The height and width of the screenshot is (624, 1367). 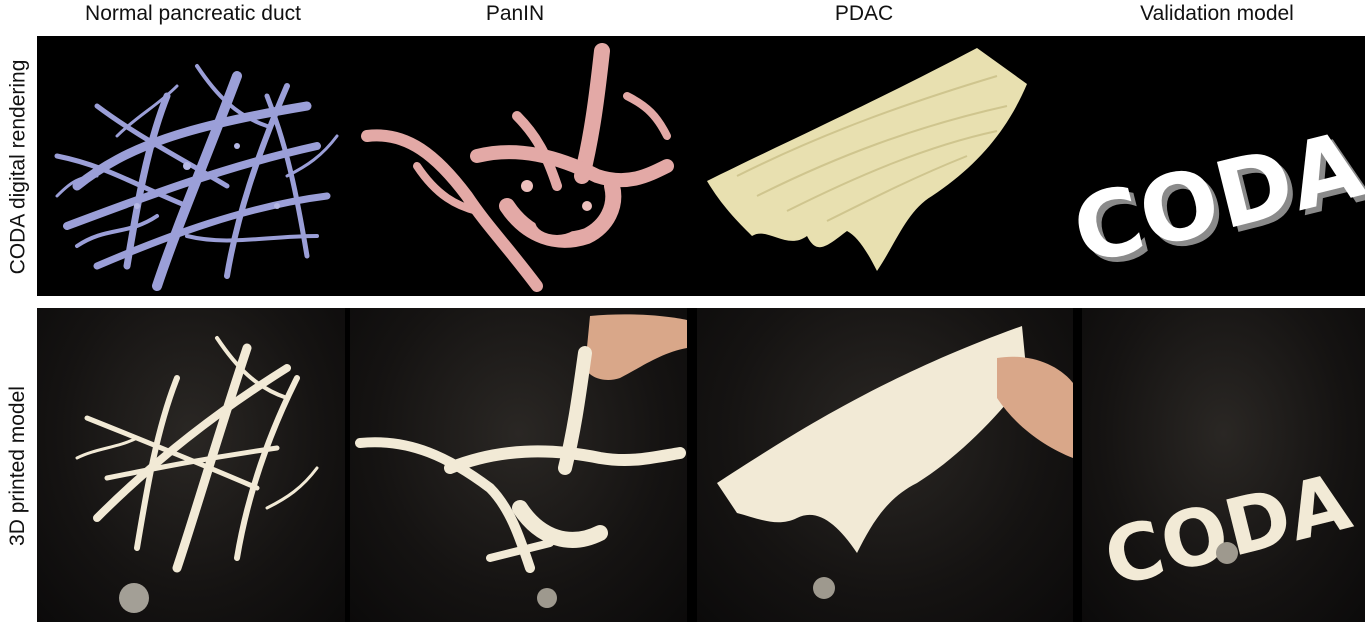 What do you see at coordinates (193, 13) in the screenshot?
I see `column-title-normal-duct: Normal pancreatic duct` at bounding box center [193, 13].